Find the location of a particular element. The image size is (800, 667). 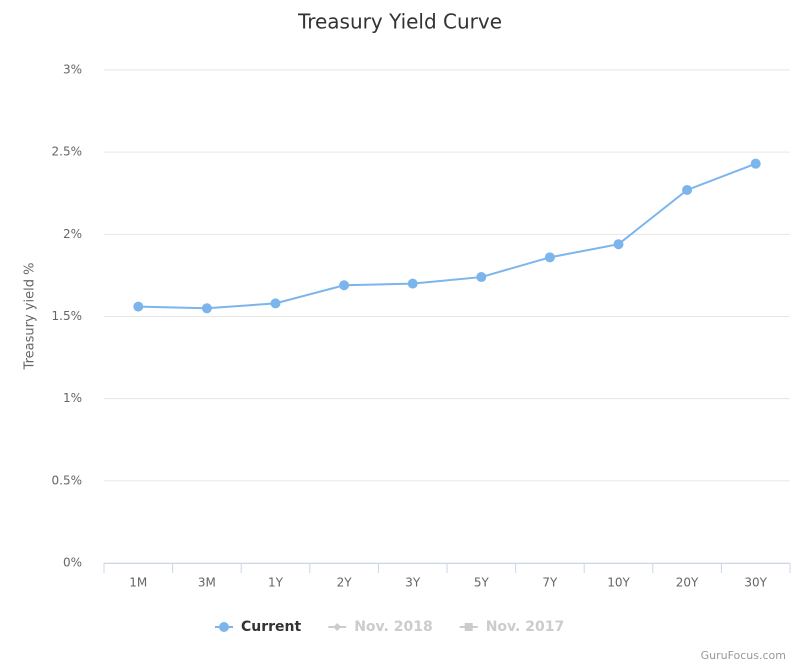

chart-title: Treasury Yield Curve is located at coordinates (399, 22).